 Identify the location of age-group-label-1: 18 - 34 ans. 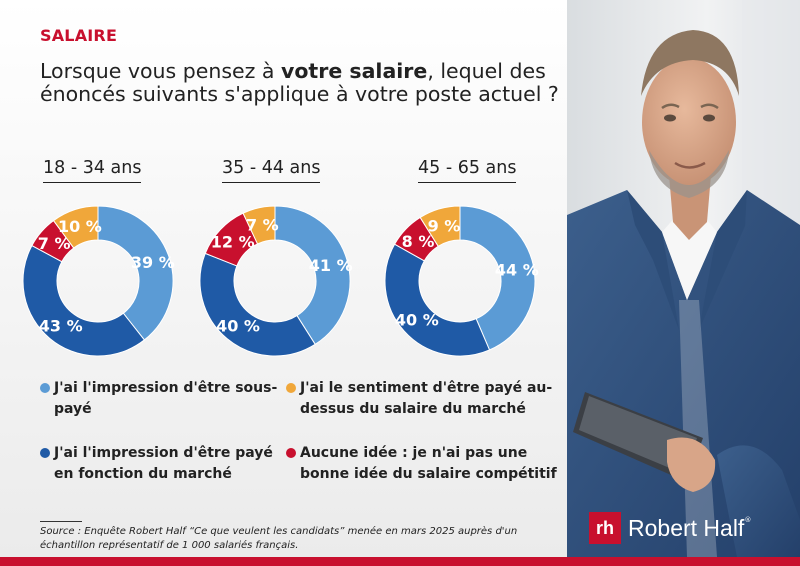
(92, 170).